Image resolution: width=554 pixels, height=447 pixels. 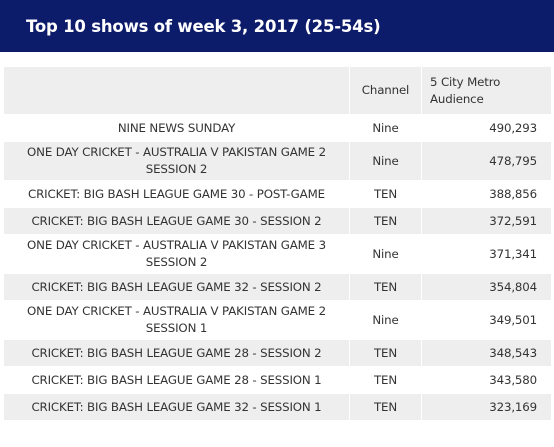 I want to click on audience-cell: 388,856, so click(x=486, y=194).